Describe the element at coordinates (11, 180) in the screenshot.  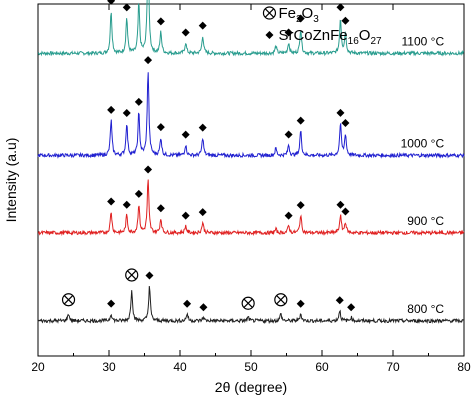
I see `y-axis-title: Intensity (a.u)` at that location.